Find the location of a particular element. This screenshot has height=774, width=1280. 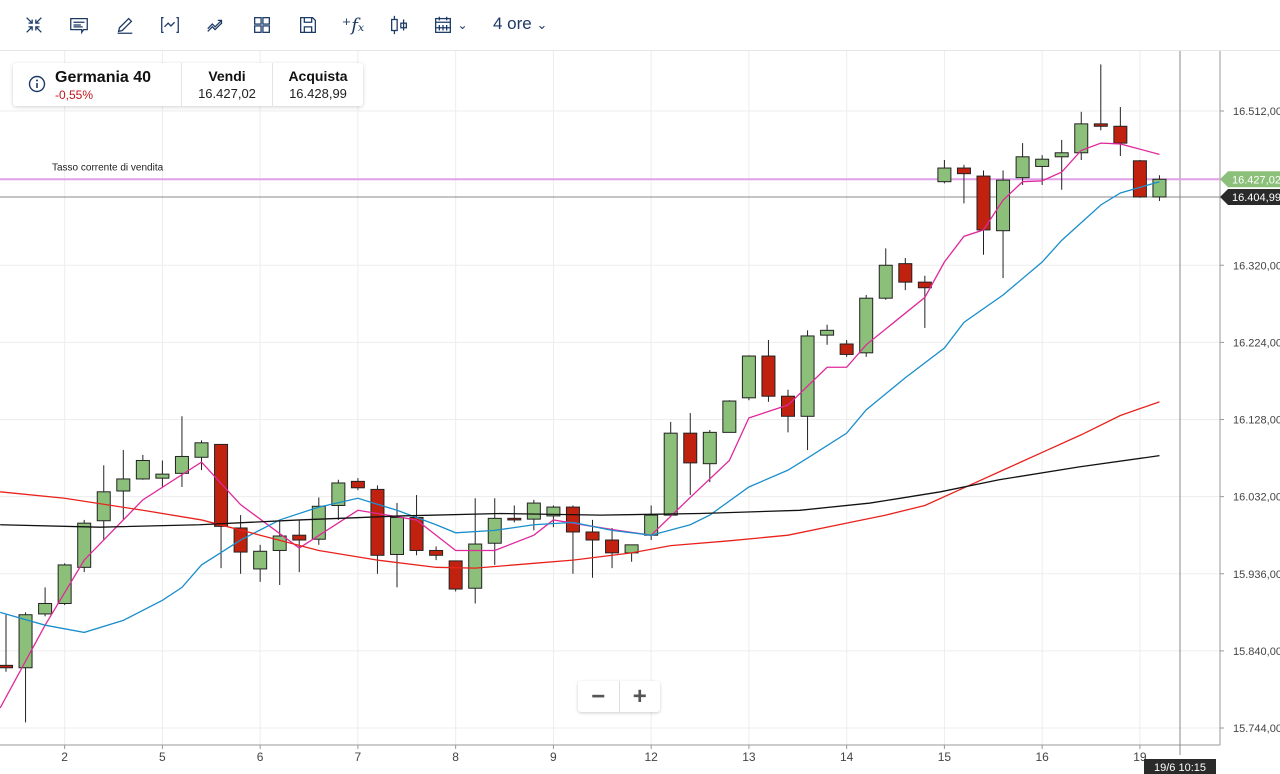

buy-label: Acquista is located at coordinates (318, 76).